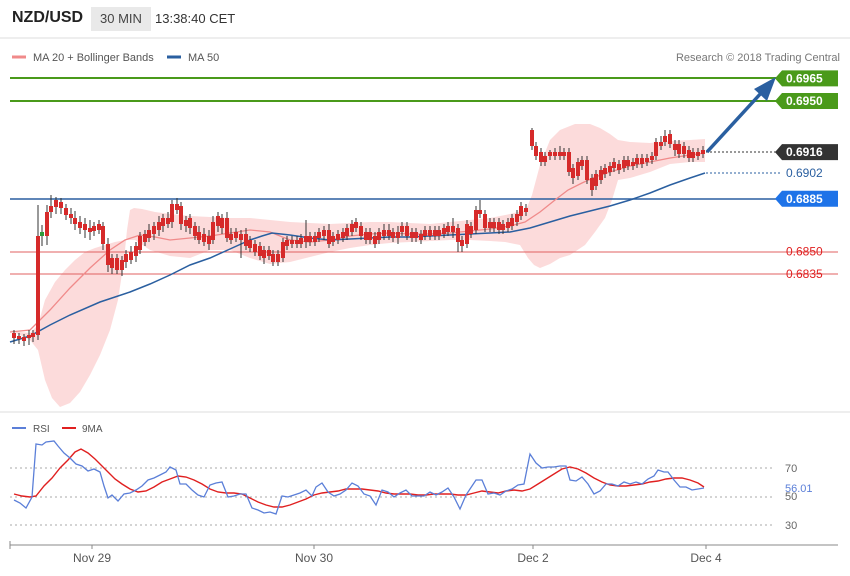 This screenshot has height=576, width=850. Describe the element at coordinates (706, 558) in the screenshot. I see `x-label-dec4: Dec 4` at that location.